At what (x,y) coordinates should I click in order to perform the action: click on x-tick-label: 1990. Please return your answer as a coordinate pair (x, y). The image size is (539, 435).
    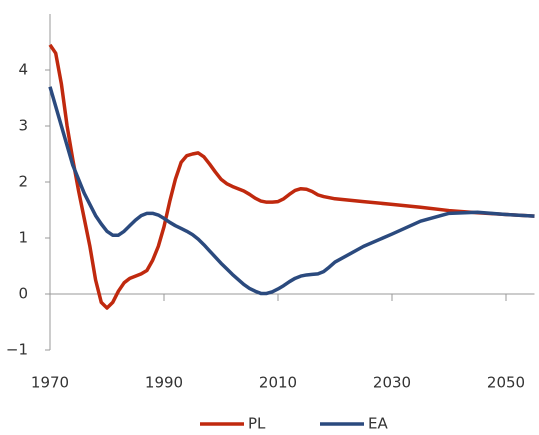
    Looking at the image, I should click on (164, 383).